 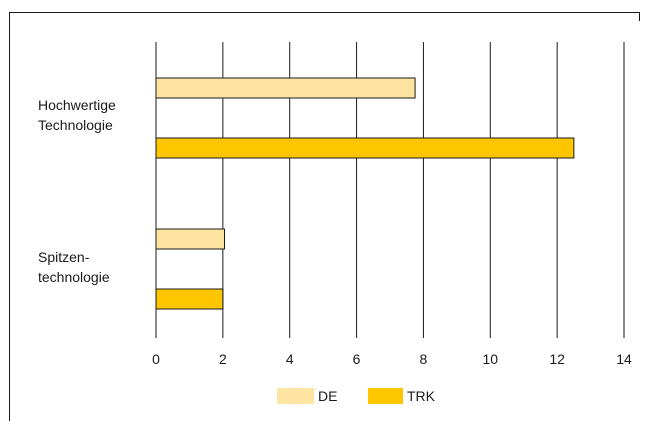 What do you see at coordinates (156, 359) in the screenshot?
I see `x-tick-label-0: 0` at bounding box center [156, 359].